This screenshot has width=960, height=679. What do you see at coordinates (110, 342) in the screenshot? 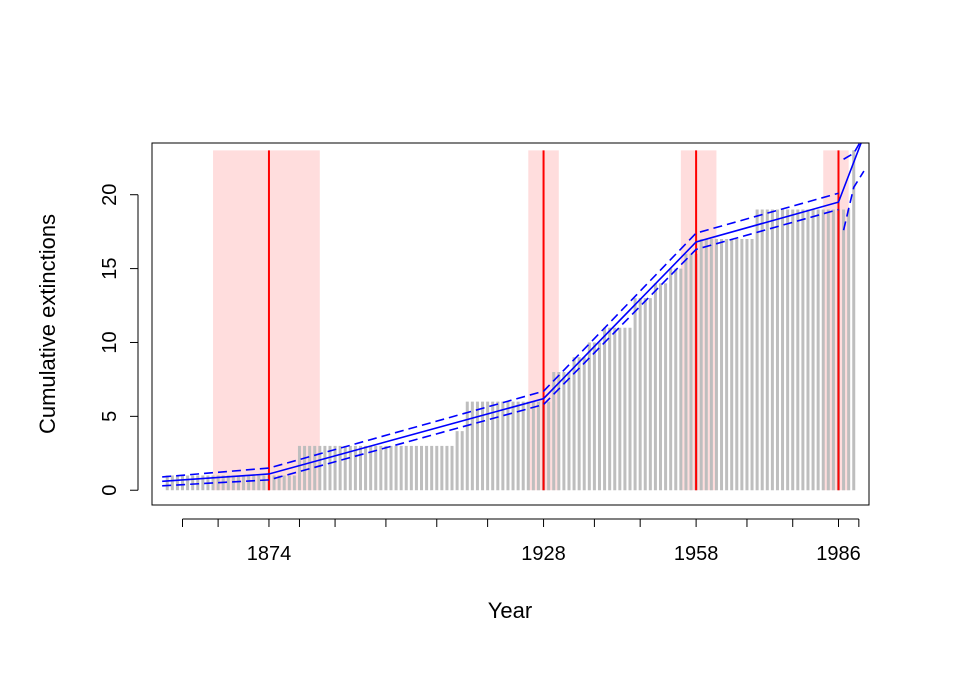
I see `y-tick-label: 10` at bounding box center [110, 342].